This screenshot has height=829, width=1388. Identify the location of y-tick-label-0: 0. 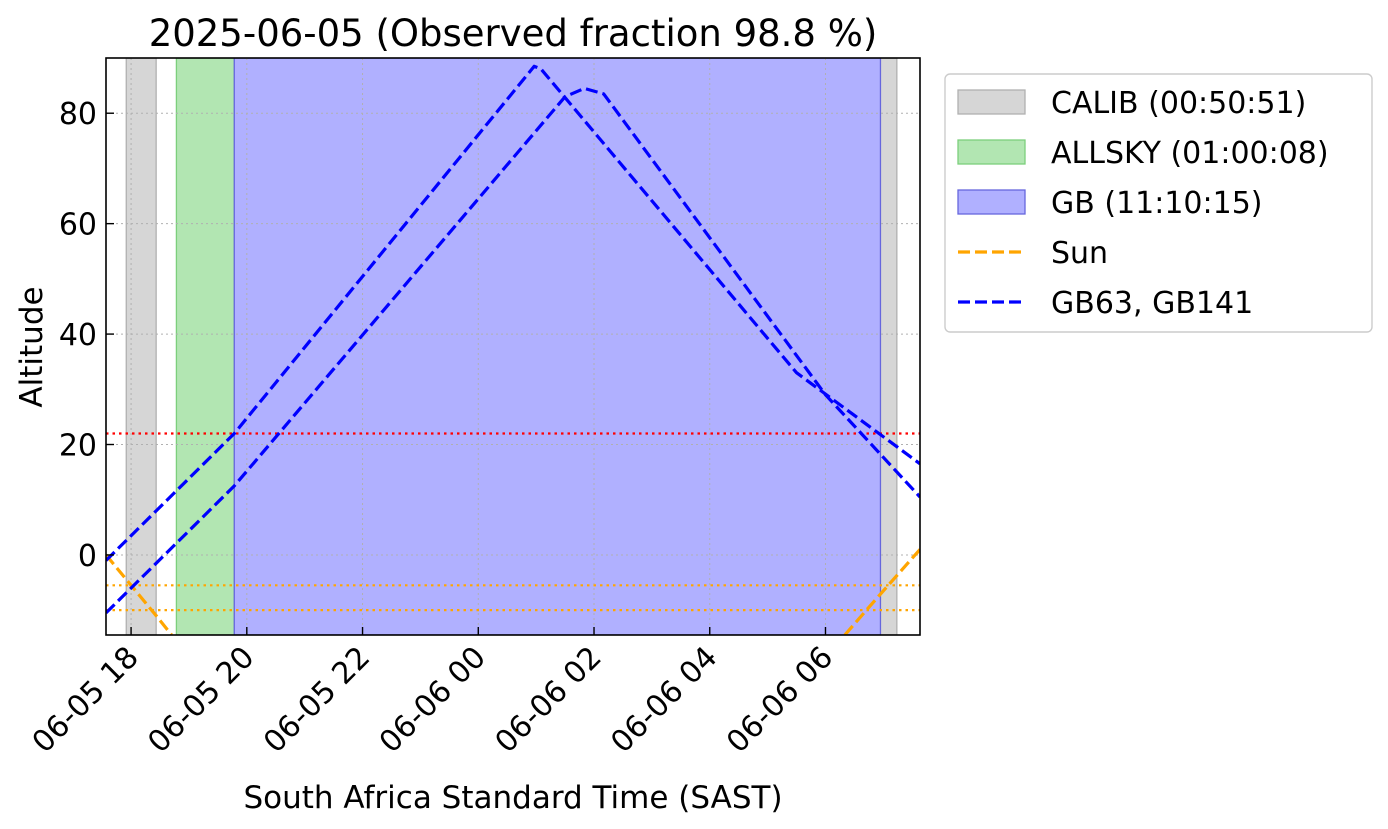
(87, 556).